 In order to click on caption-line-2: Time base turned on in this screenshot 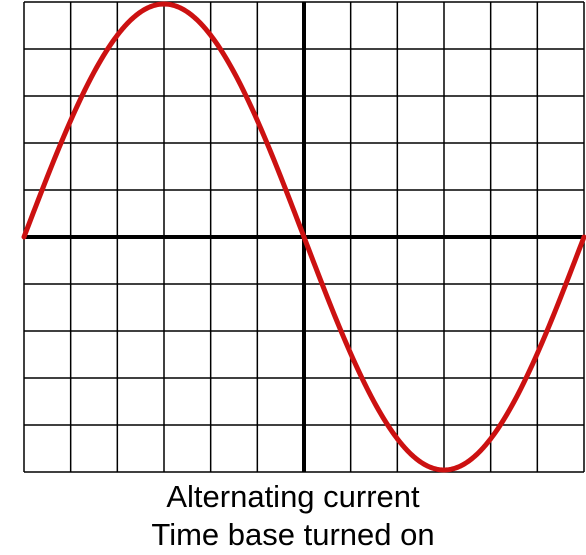, I will do `click(293, 534)`.